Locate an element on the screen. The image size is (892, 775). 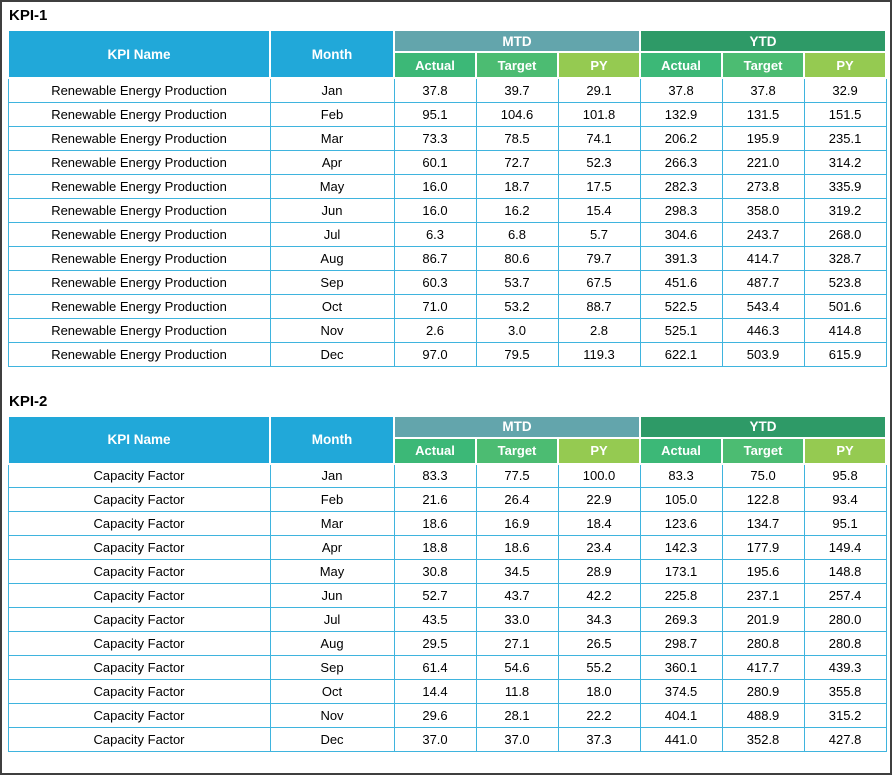
value-cell: 206.2 is located at coordinates (681, 138).